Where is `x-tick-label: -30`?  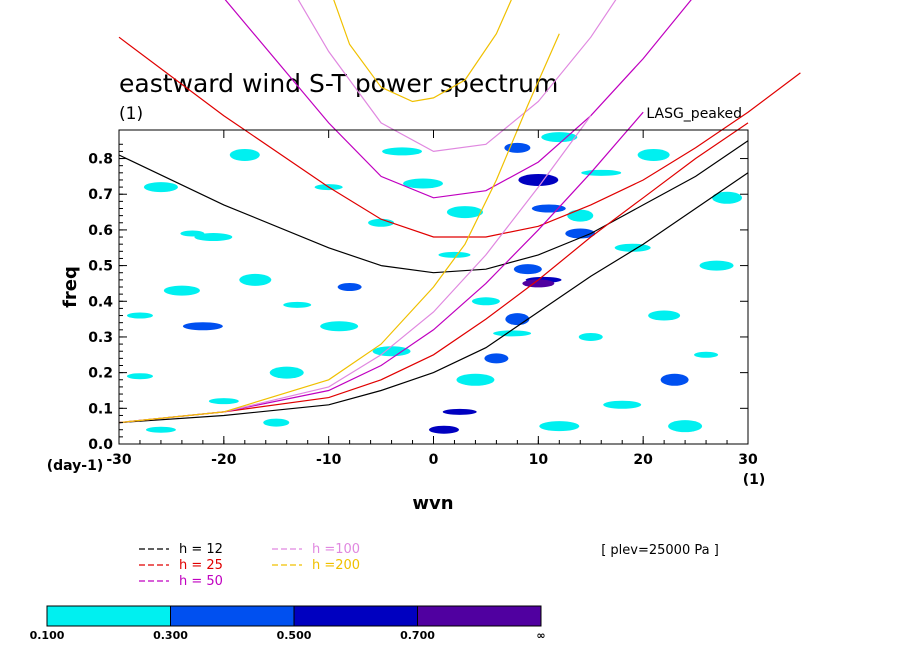 x-tick-label: -30 is located at coordinates (119, 460).